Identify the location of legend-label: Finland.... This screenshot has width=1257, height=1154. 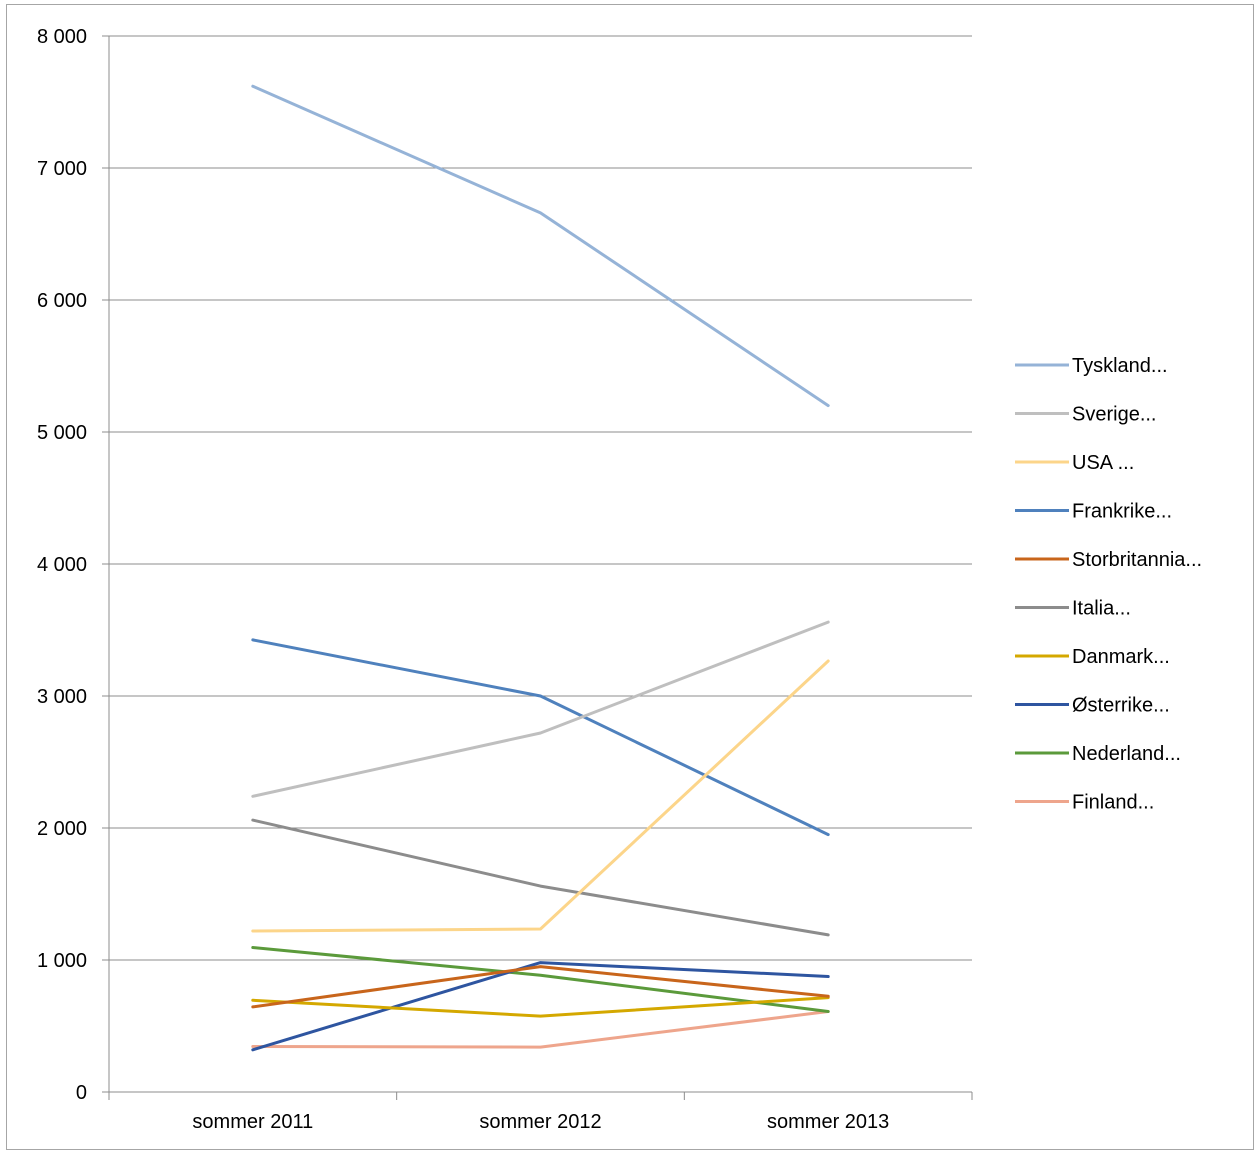
(1113, 803).